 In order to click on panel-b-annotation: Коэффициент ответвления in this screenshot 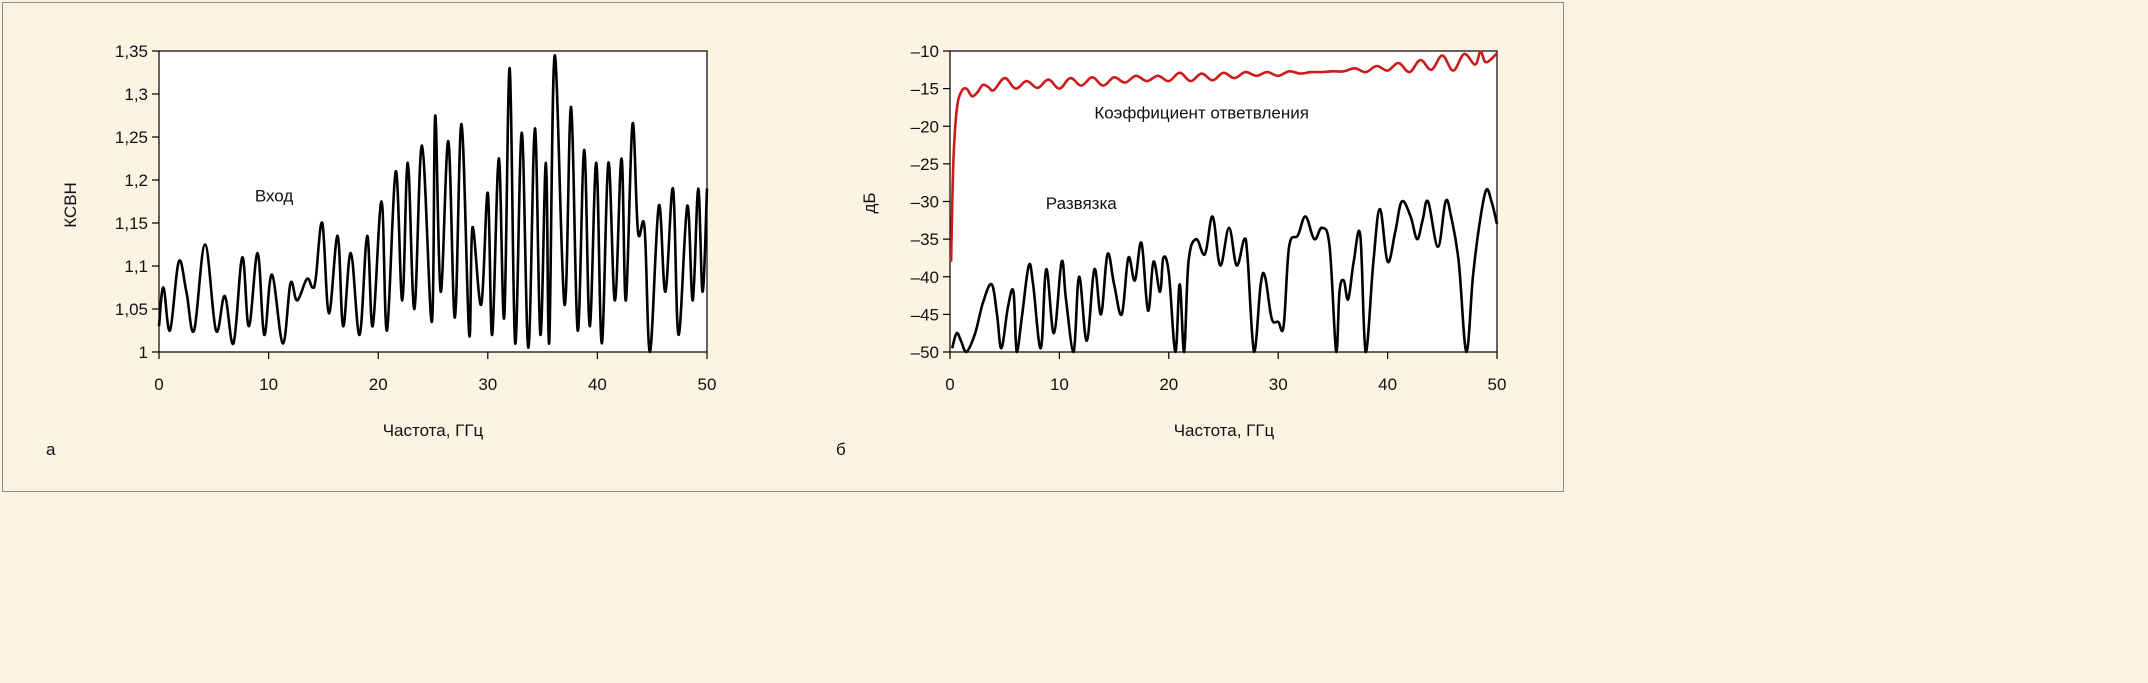, I will do `click(1201, 113)`.